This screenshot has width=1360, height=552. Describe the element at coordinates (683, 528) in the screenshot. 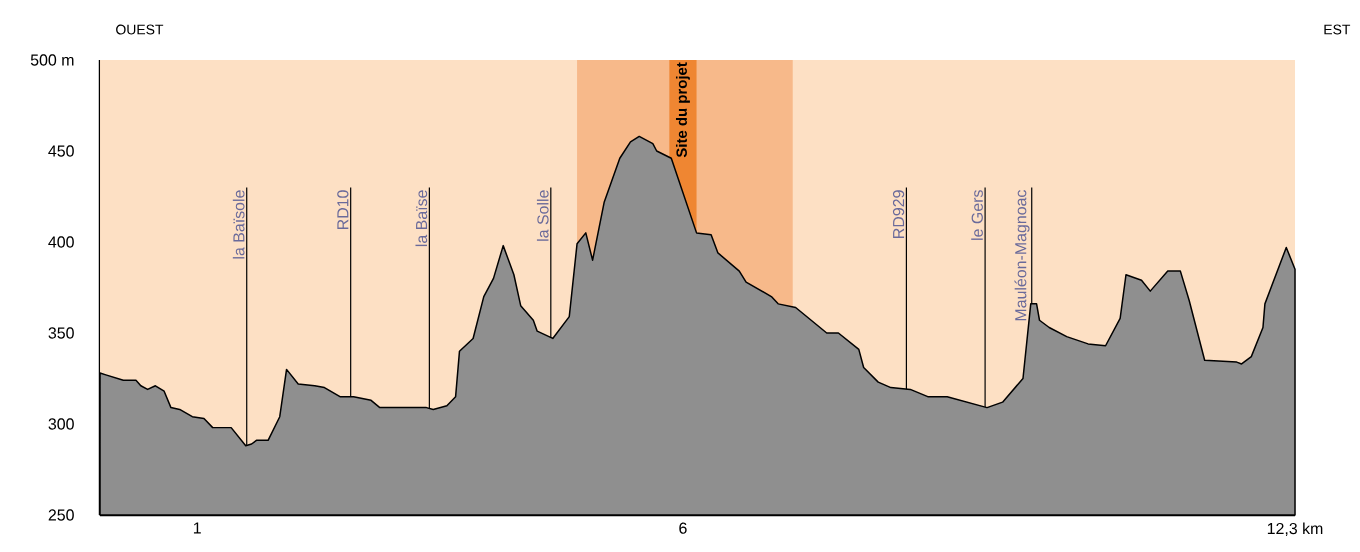

I see `x-tick-label: 6` at that location.